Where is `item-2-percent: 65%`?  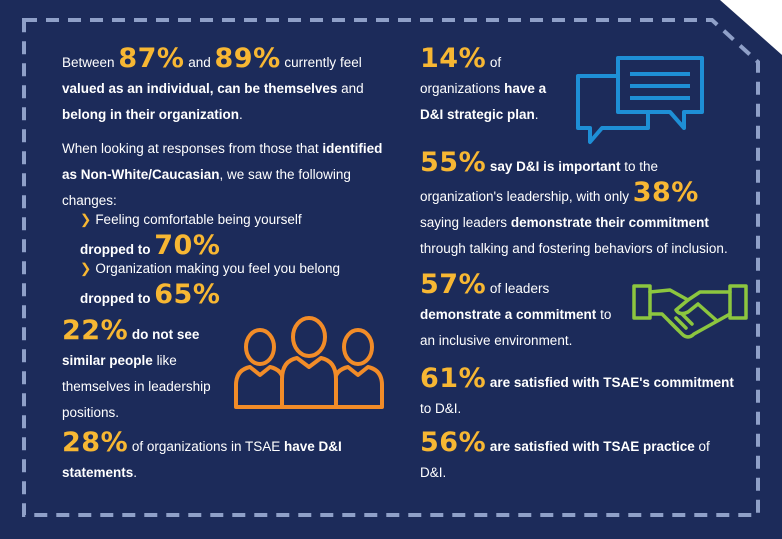 item-2-percent: 65% is located at coordinates (187, 294).